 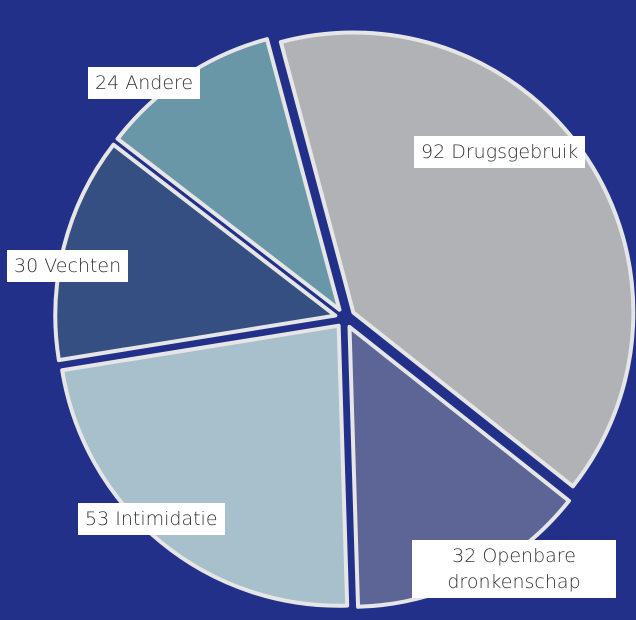 What do you see at coordinates (97, 519) in the screenshot?
I see `slice-value: 53` at bounding box center [97, 519].